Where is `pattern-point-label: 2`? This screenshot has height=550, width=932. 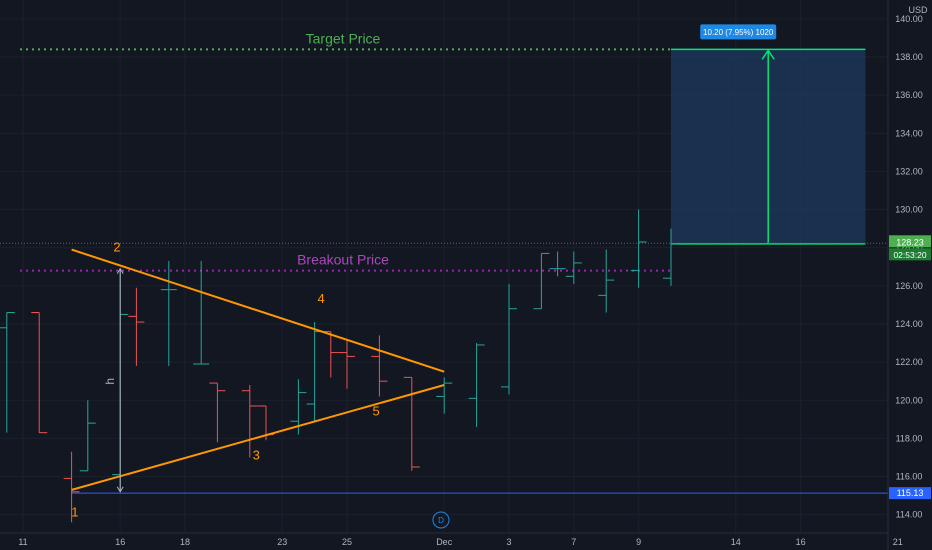 pattern-point-label: 2 is located at coordinates (116, 247).